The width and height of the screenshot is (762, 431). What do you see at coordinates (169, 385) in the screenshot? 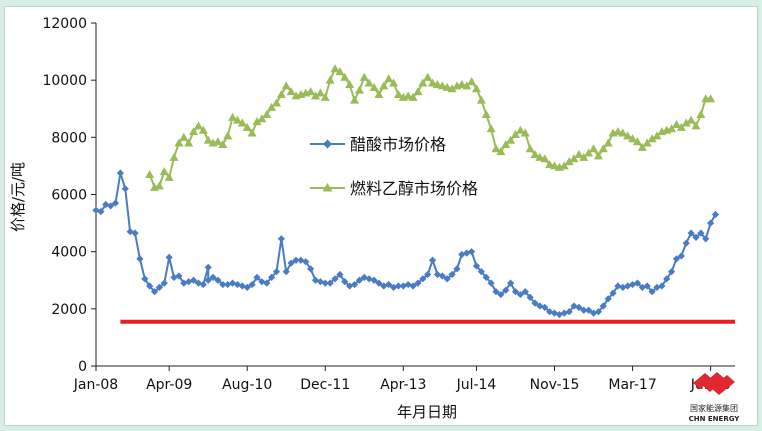
I see `x-tick-label: Apr-09` at bounding box center [169, 385].